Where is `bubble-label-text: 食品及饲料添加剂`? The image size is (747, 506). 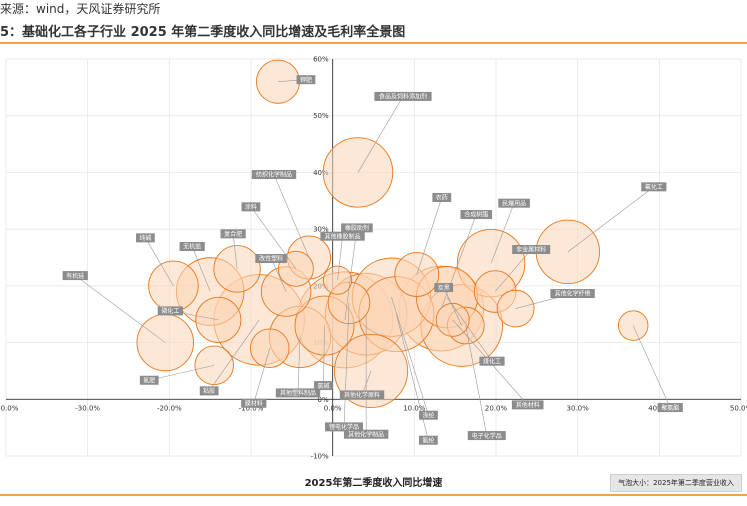 bubble-label-text: 食品及饲料添加剂 is located at coordinates (403, 97).